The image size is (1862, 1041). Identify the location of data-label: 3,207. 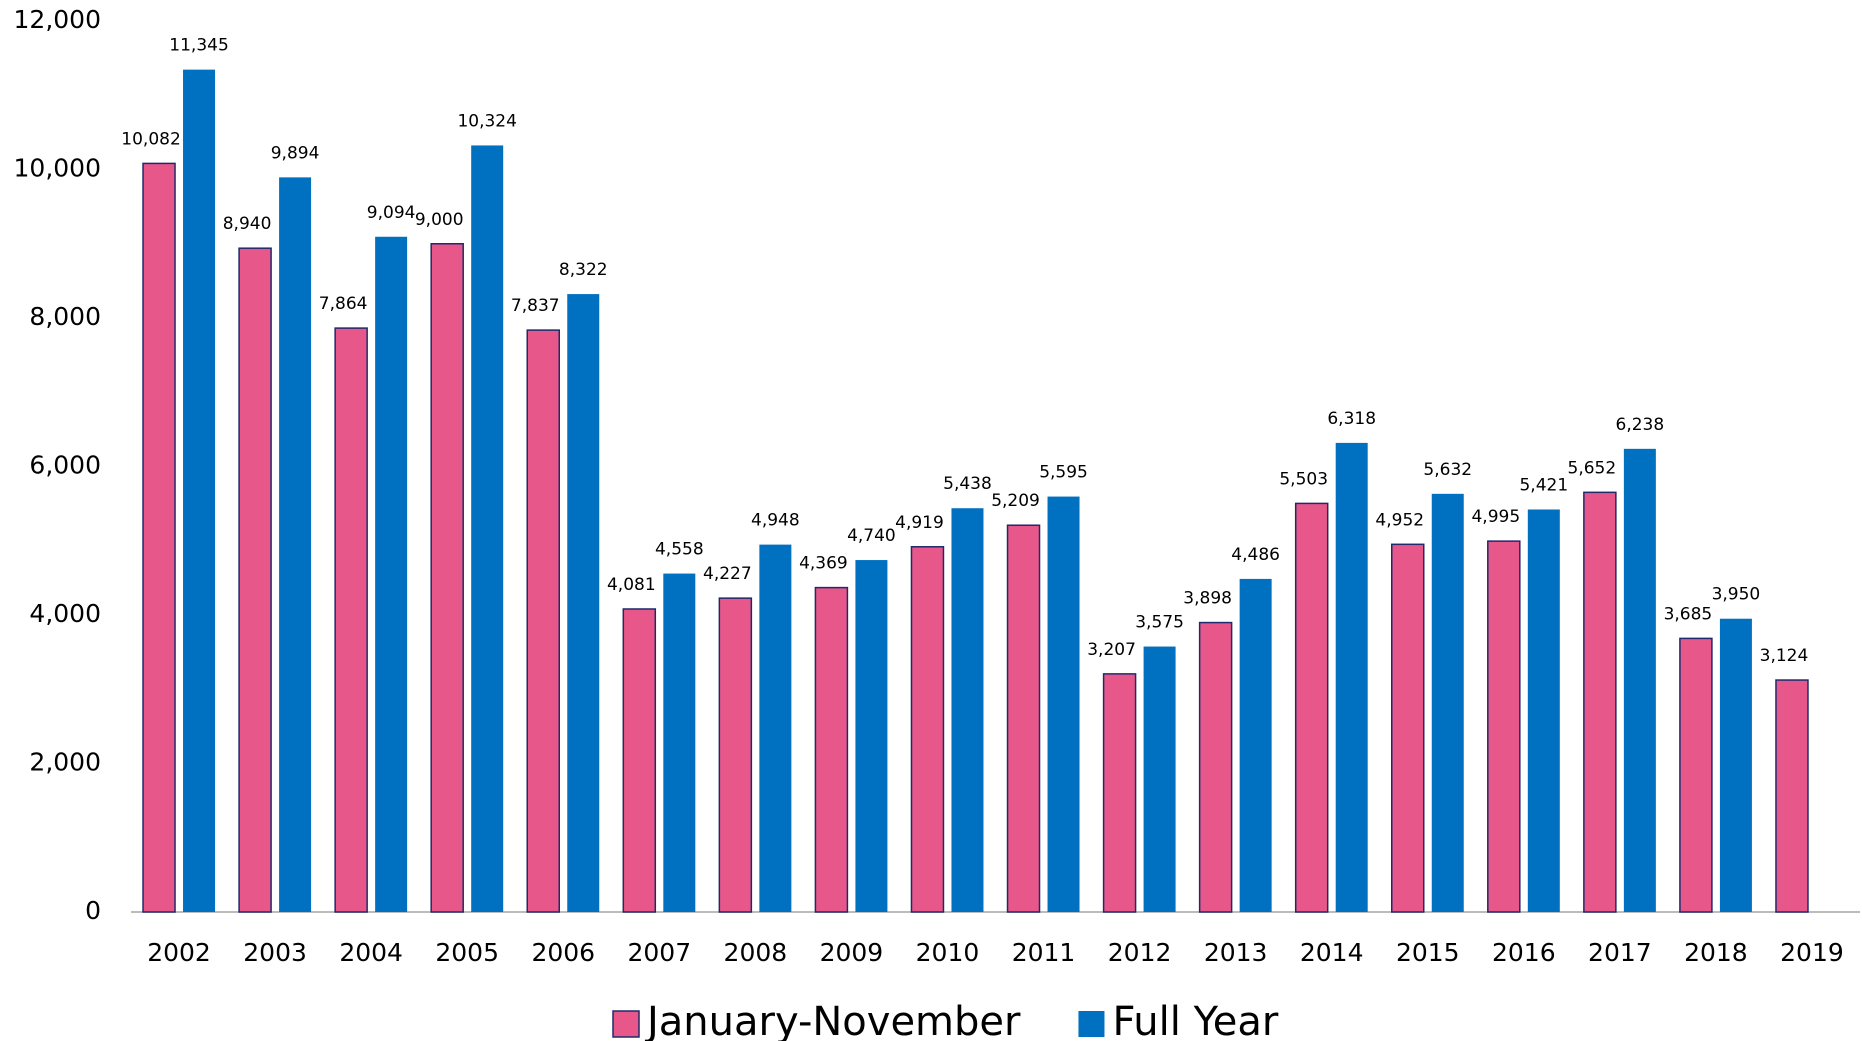
(1111, 650).